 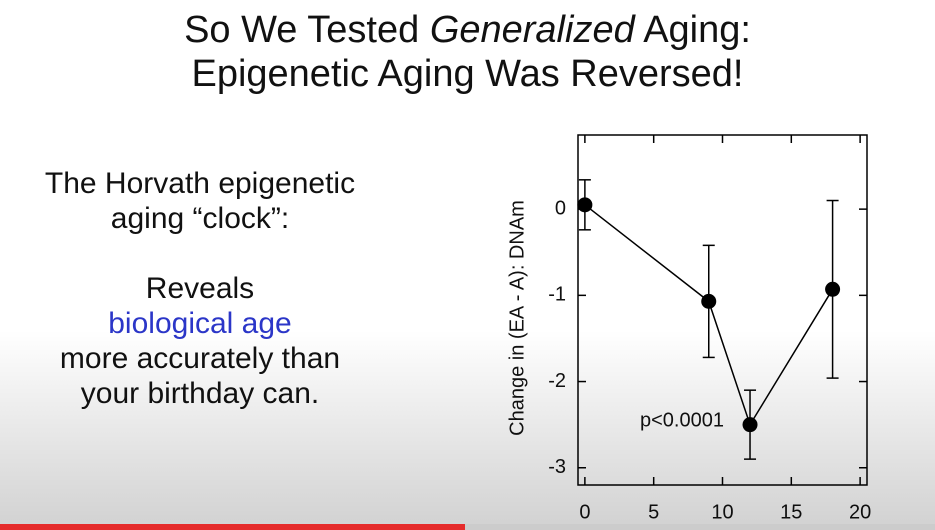 I want to click on x-tick-label: 10, so click(x=722, y=512).